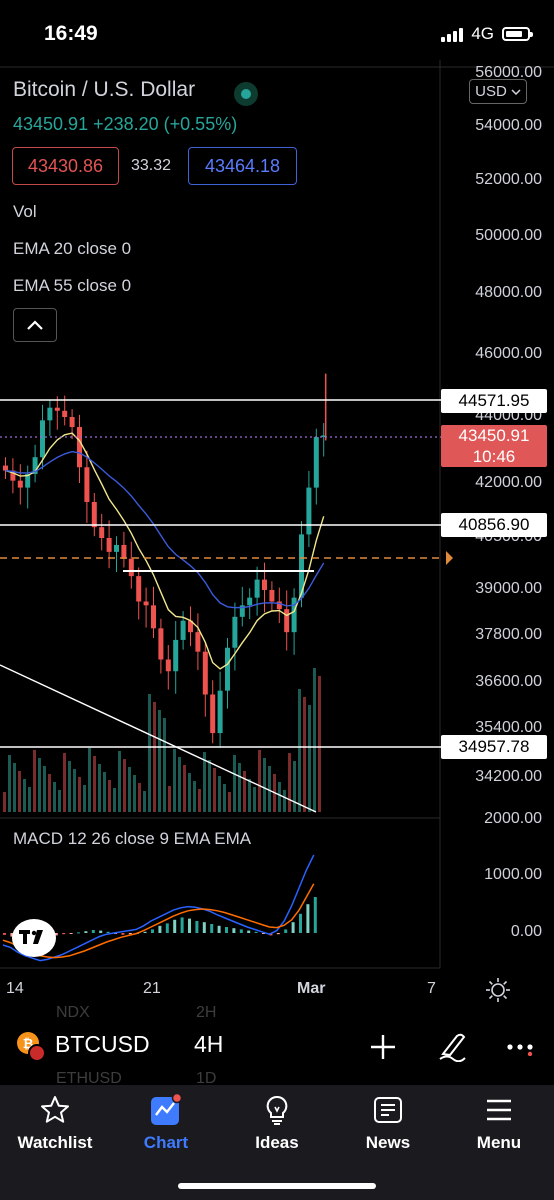  Describe the element at coordinates (383, 1047) in the screenshot. I see `add-icon` at that location.